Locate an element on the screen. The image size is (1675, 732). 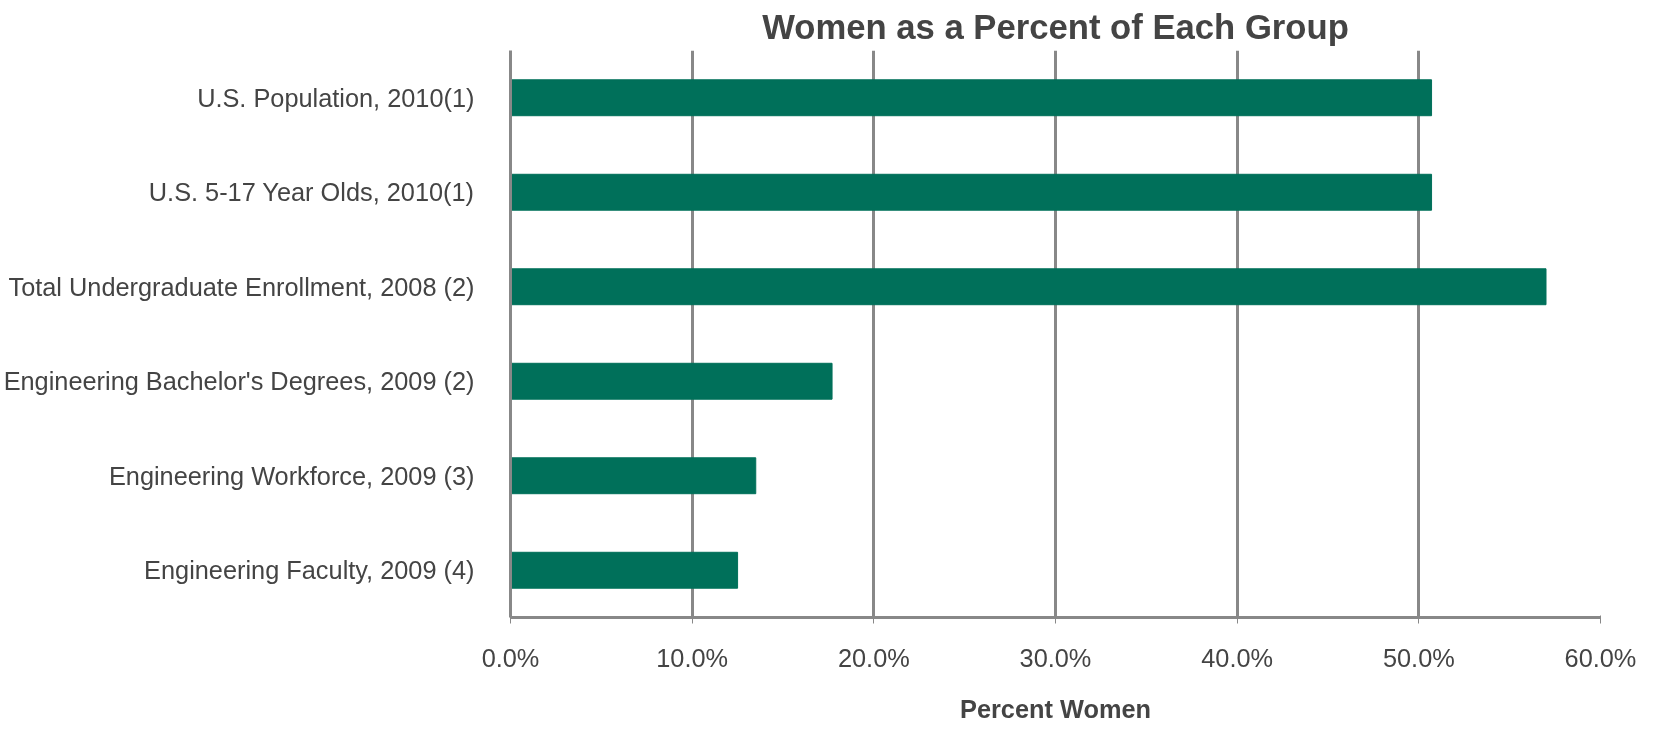
x-axis-title: Percent Women is located at coordinates (1055, 708).